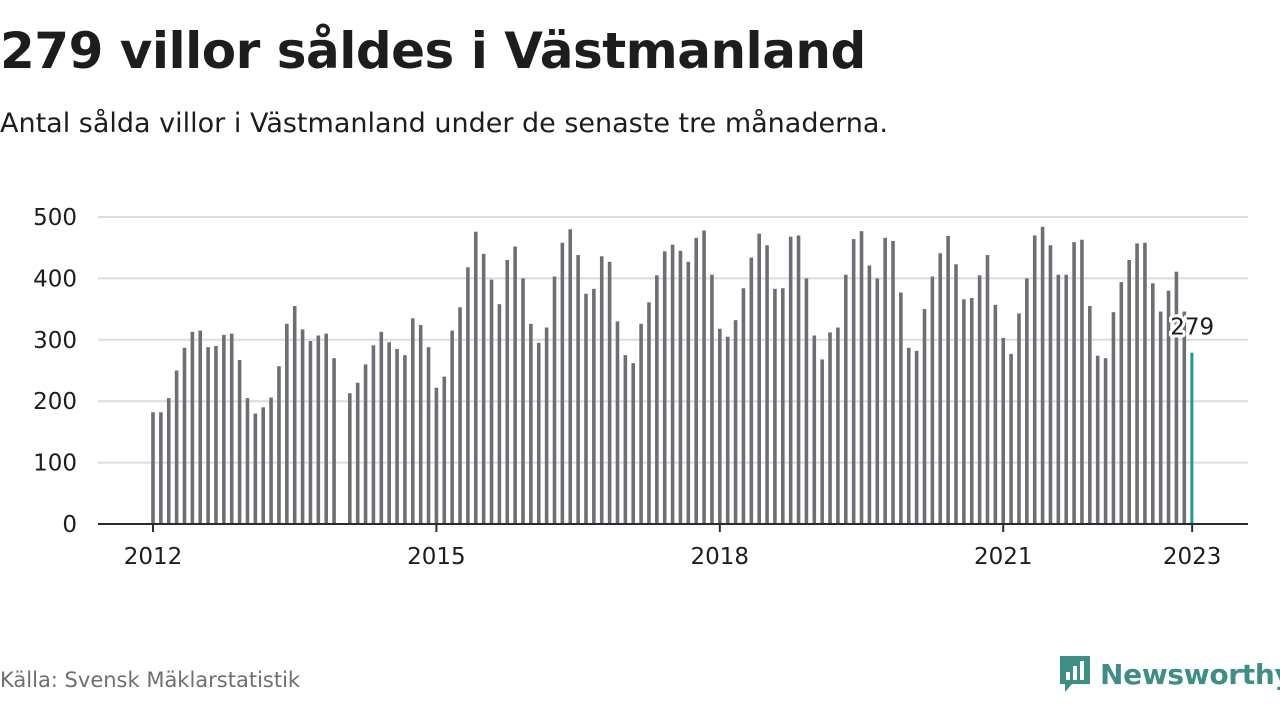 This screenshot has height=720, width=1280. Describe the element at coordinates (1003, 557) in the screenshot. I see `x-tick-label: 2021` at that location.